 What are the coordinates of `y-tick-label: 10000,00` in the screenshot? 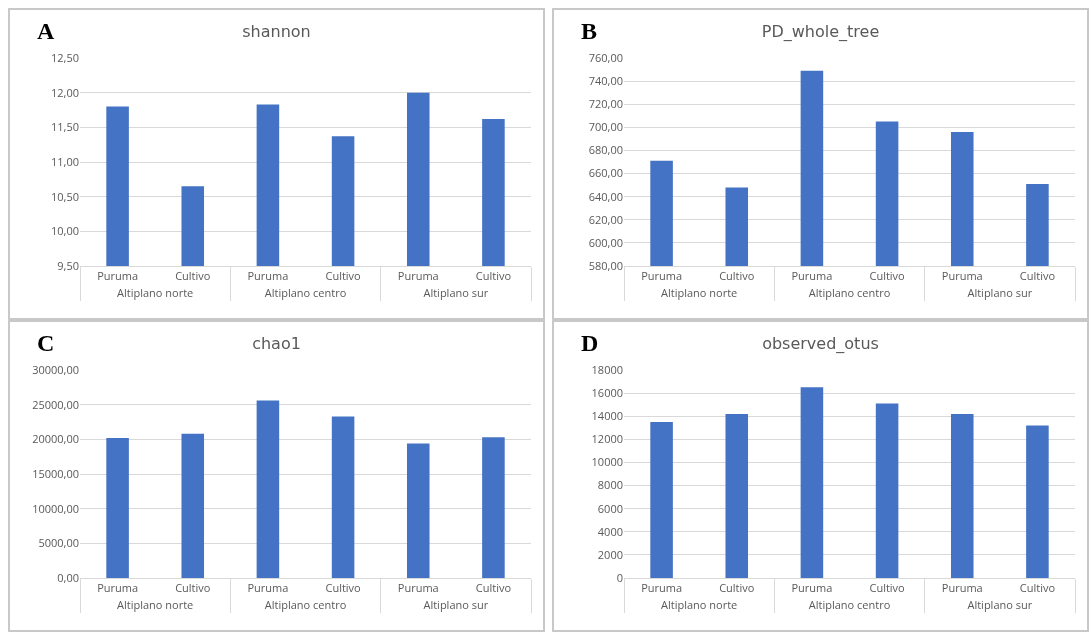 It's located at (55, 508).